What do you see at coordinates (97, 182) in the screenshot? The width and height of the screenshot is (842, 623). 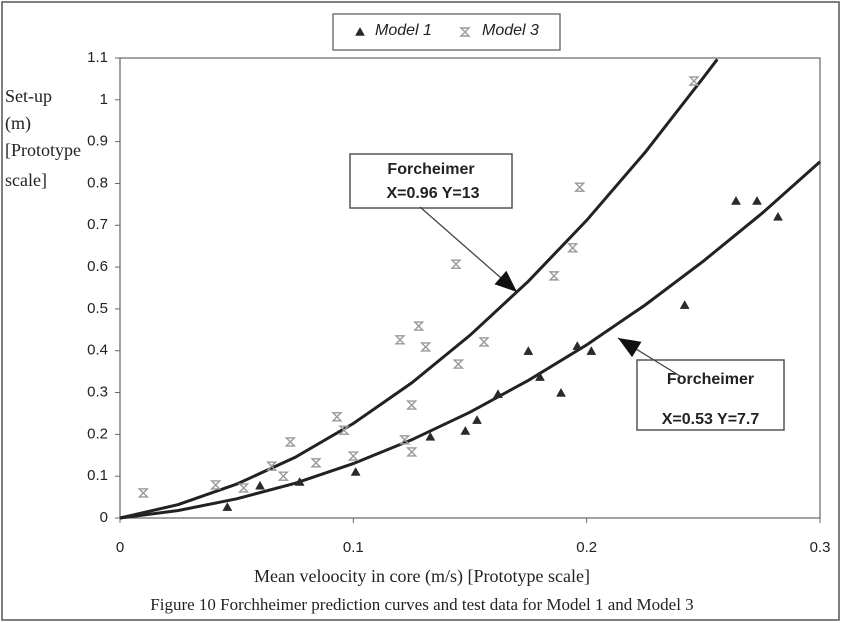 I see `y-tick-label: 0.8` at bounding box center [97, 182].